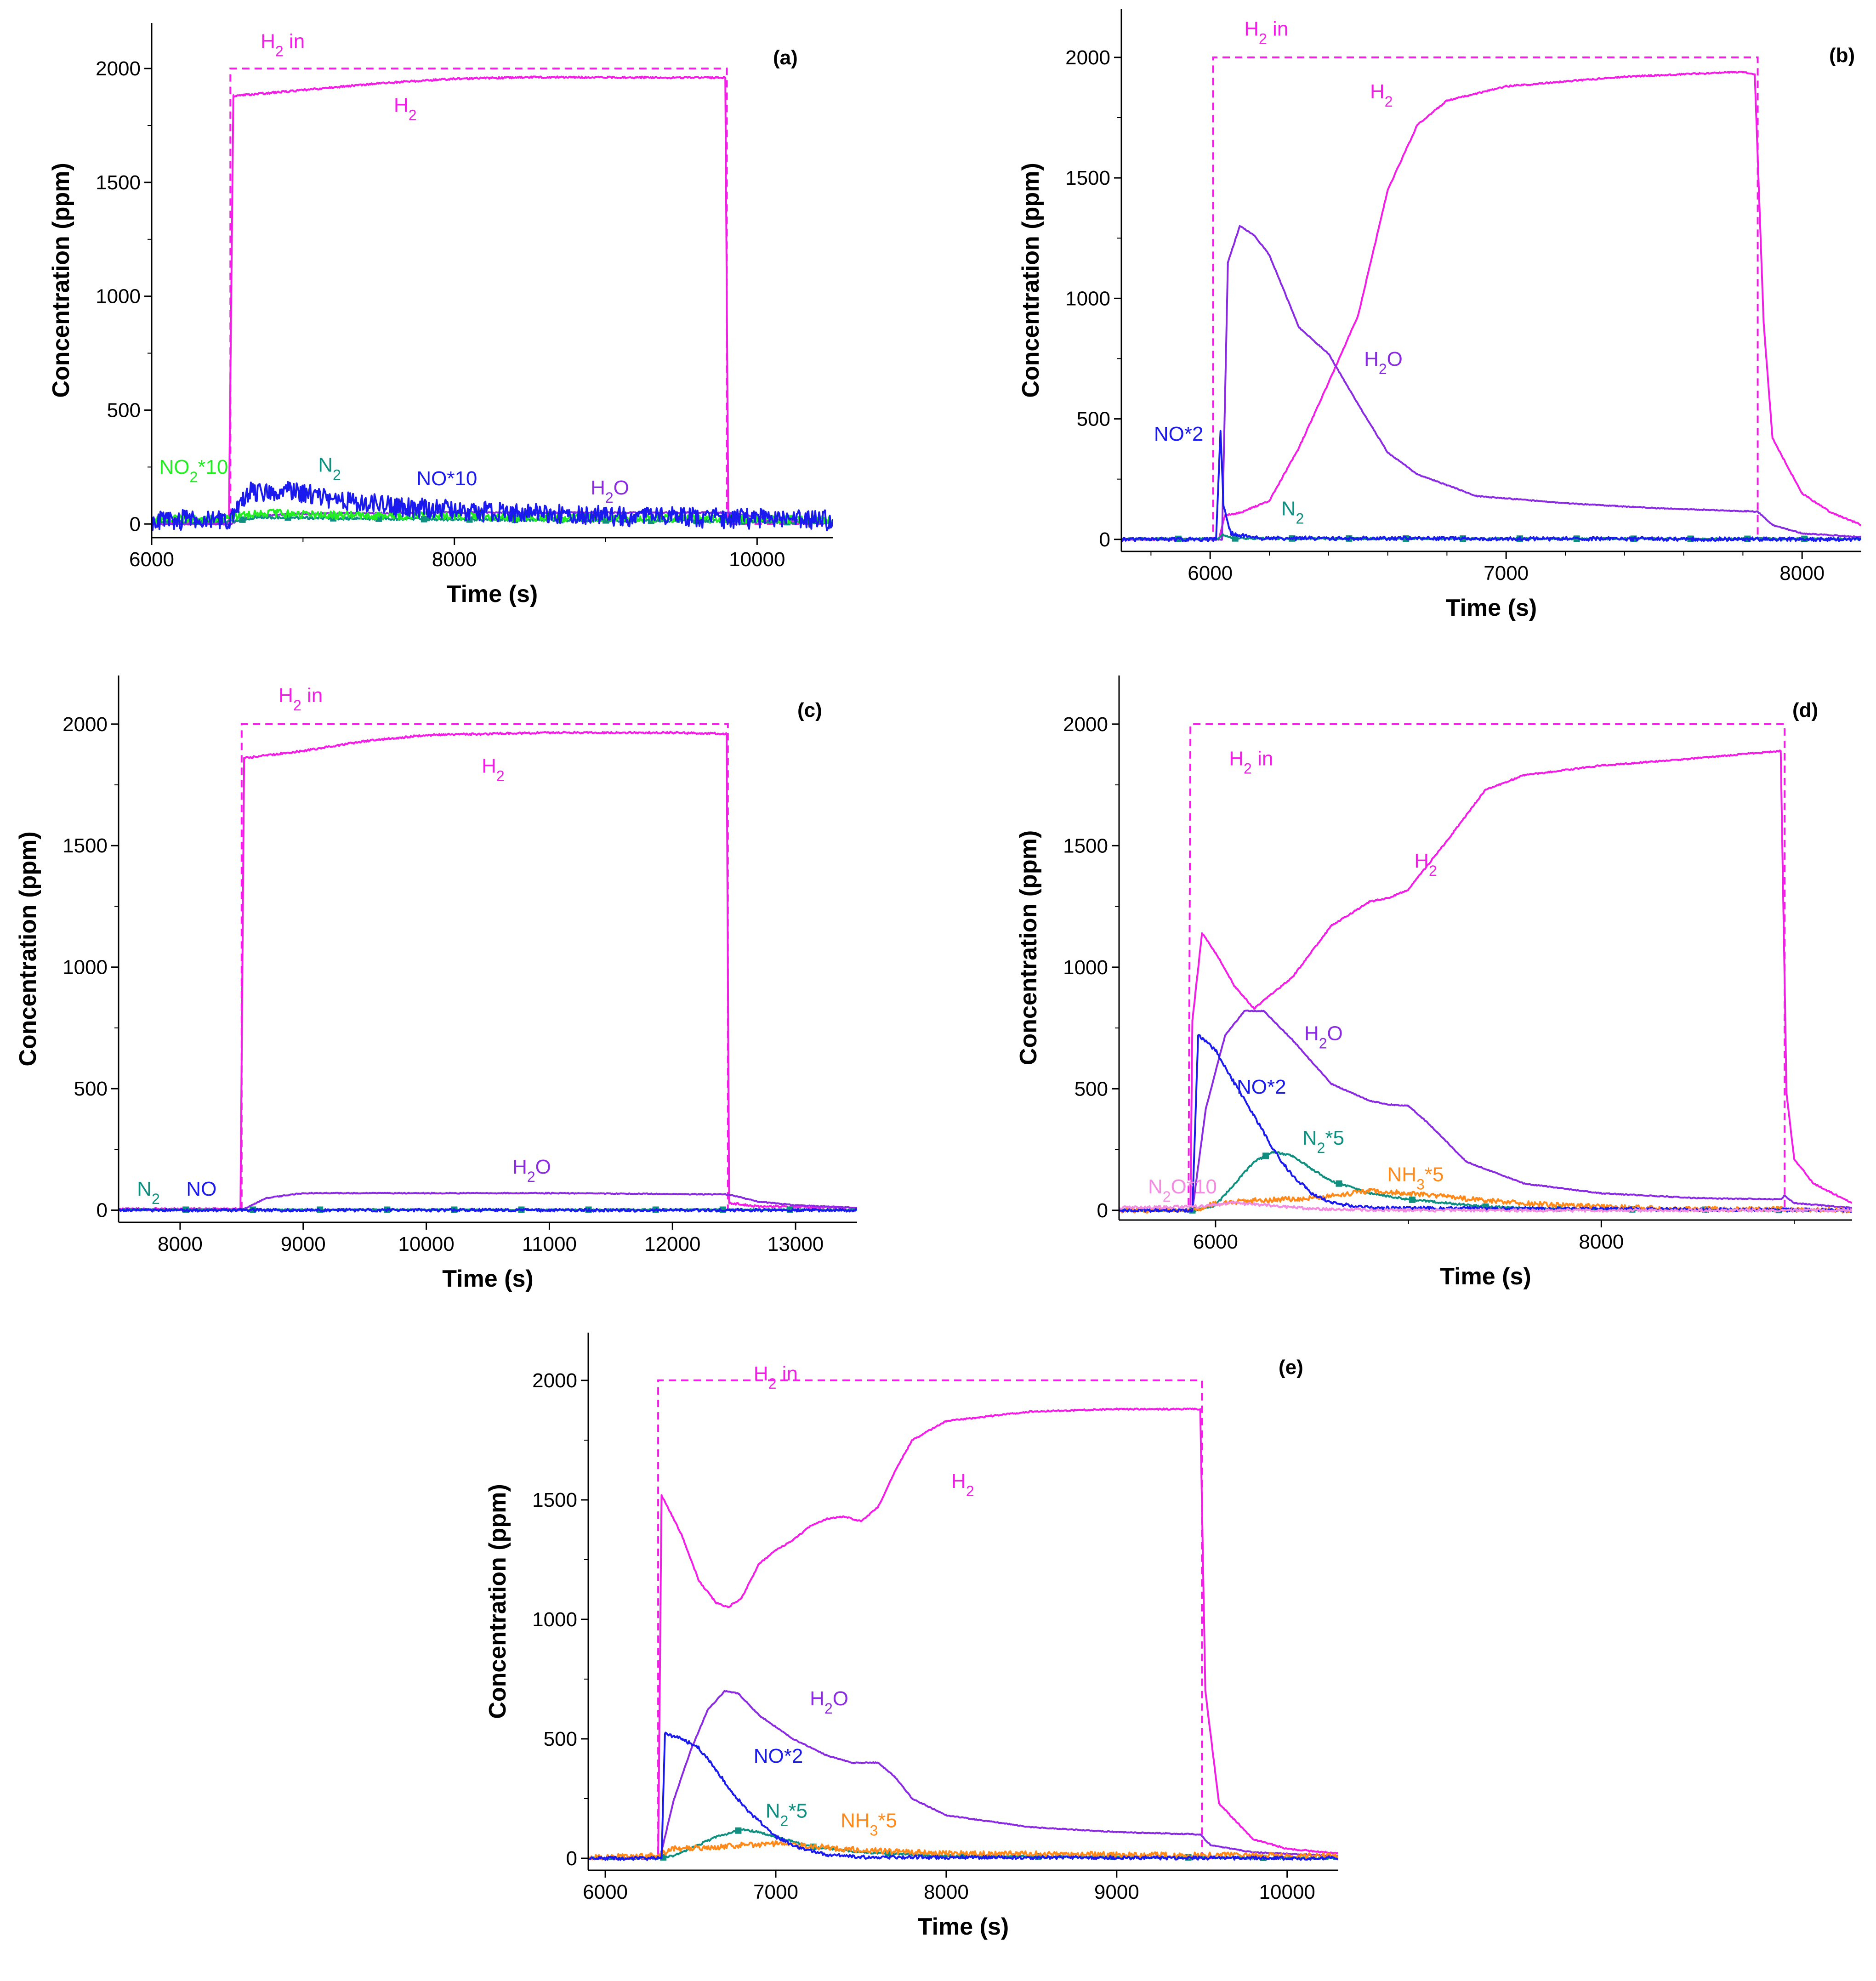 This screenshot has width=1876, height=1981. What do you see at coordinates (1491, 383) in the screenshot?
I see `series-b-h2o` at bounding box center [1491, 383].